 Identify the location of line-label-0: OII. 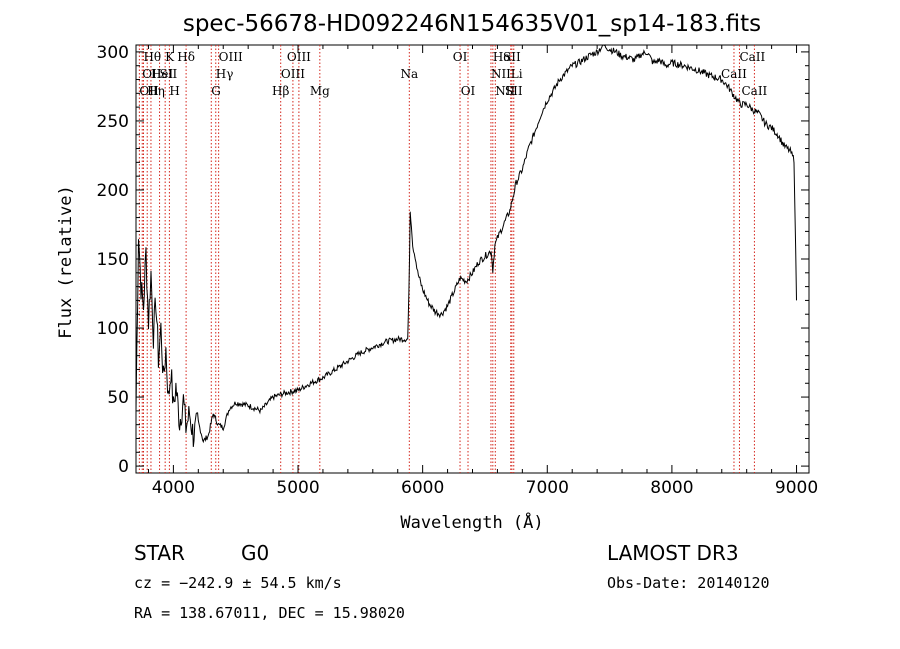
(149, 91).